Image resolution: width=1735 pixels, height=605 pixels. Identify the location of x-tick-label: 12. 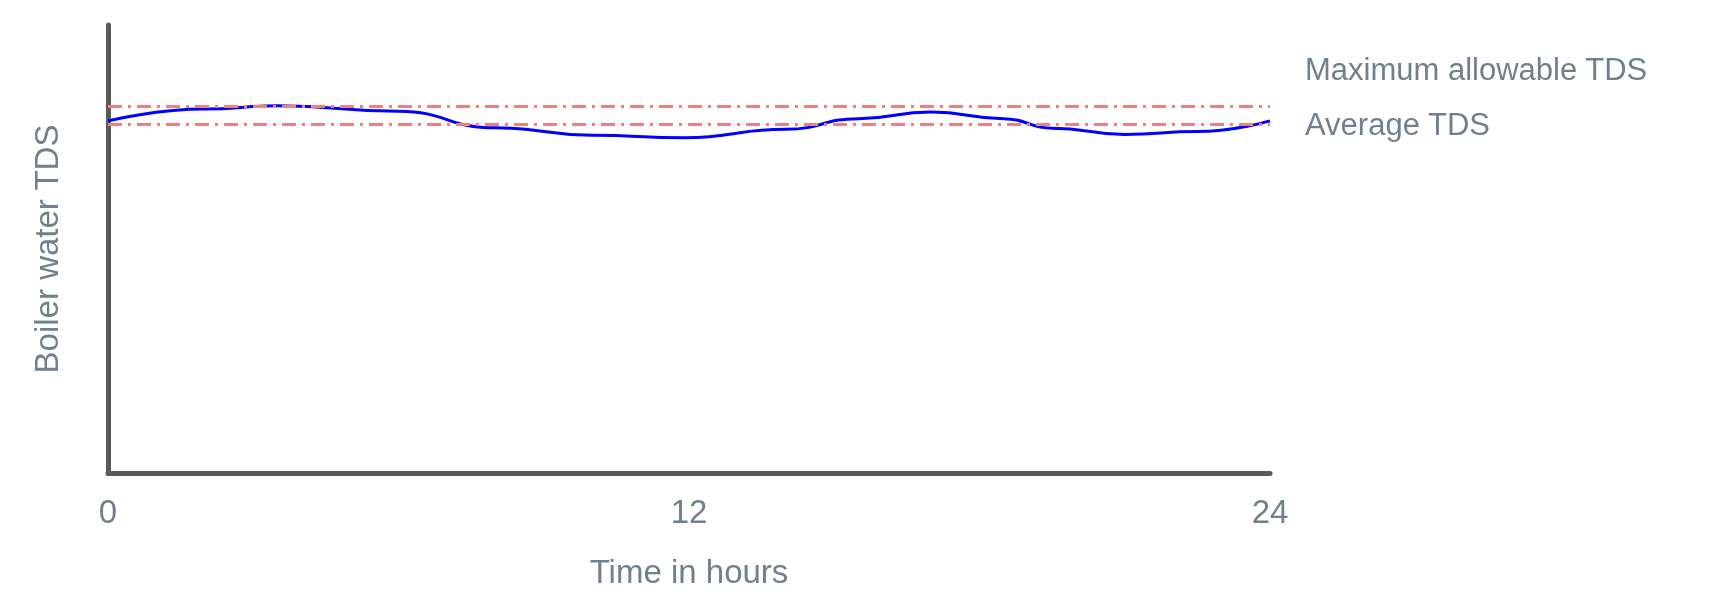
(689, 511).